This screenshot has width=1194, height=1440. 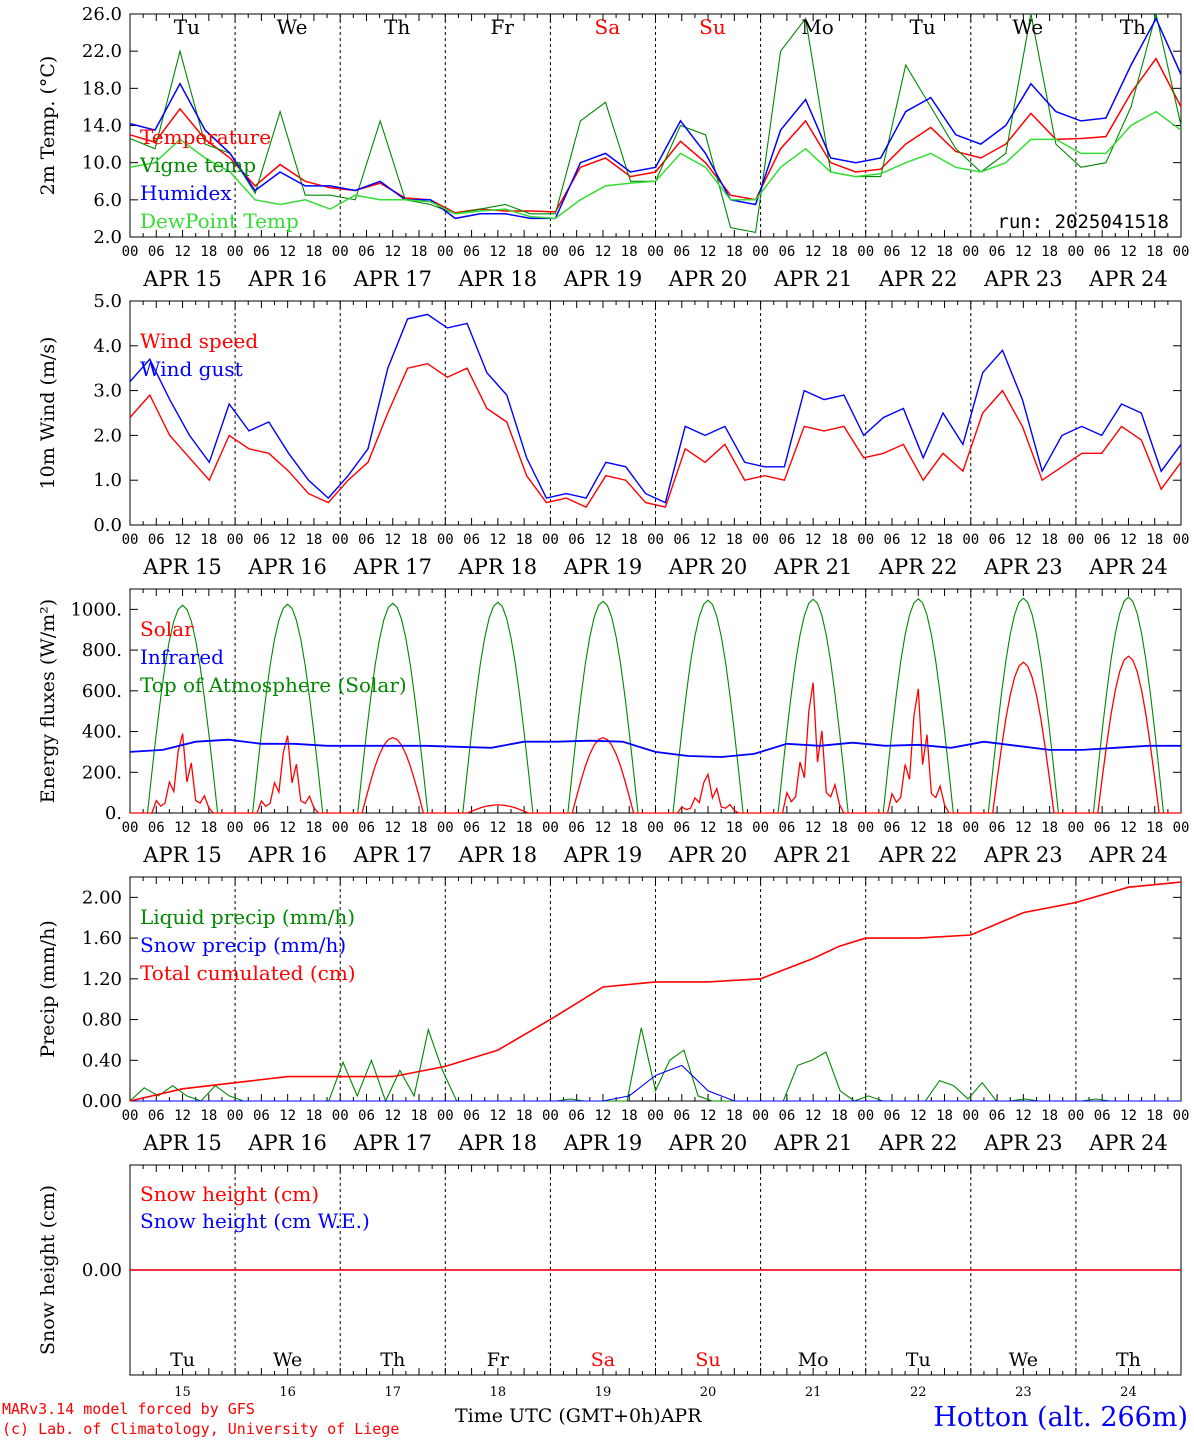 What do you see at coordinates (248, 973) in the screenshot?
I see `legend-entry: Total cumulated (cm)` at bounding box center [248, 973].